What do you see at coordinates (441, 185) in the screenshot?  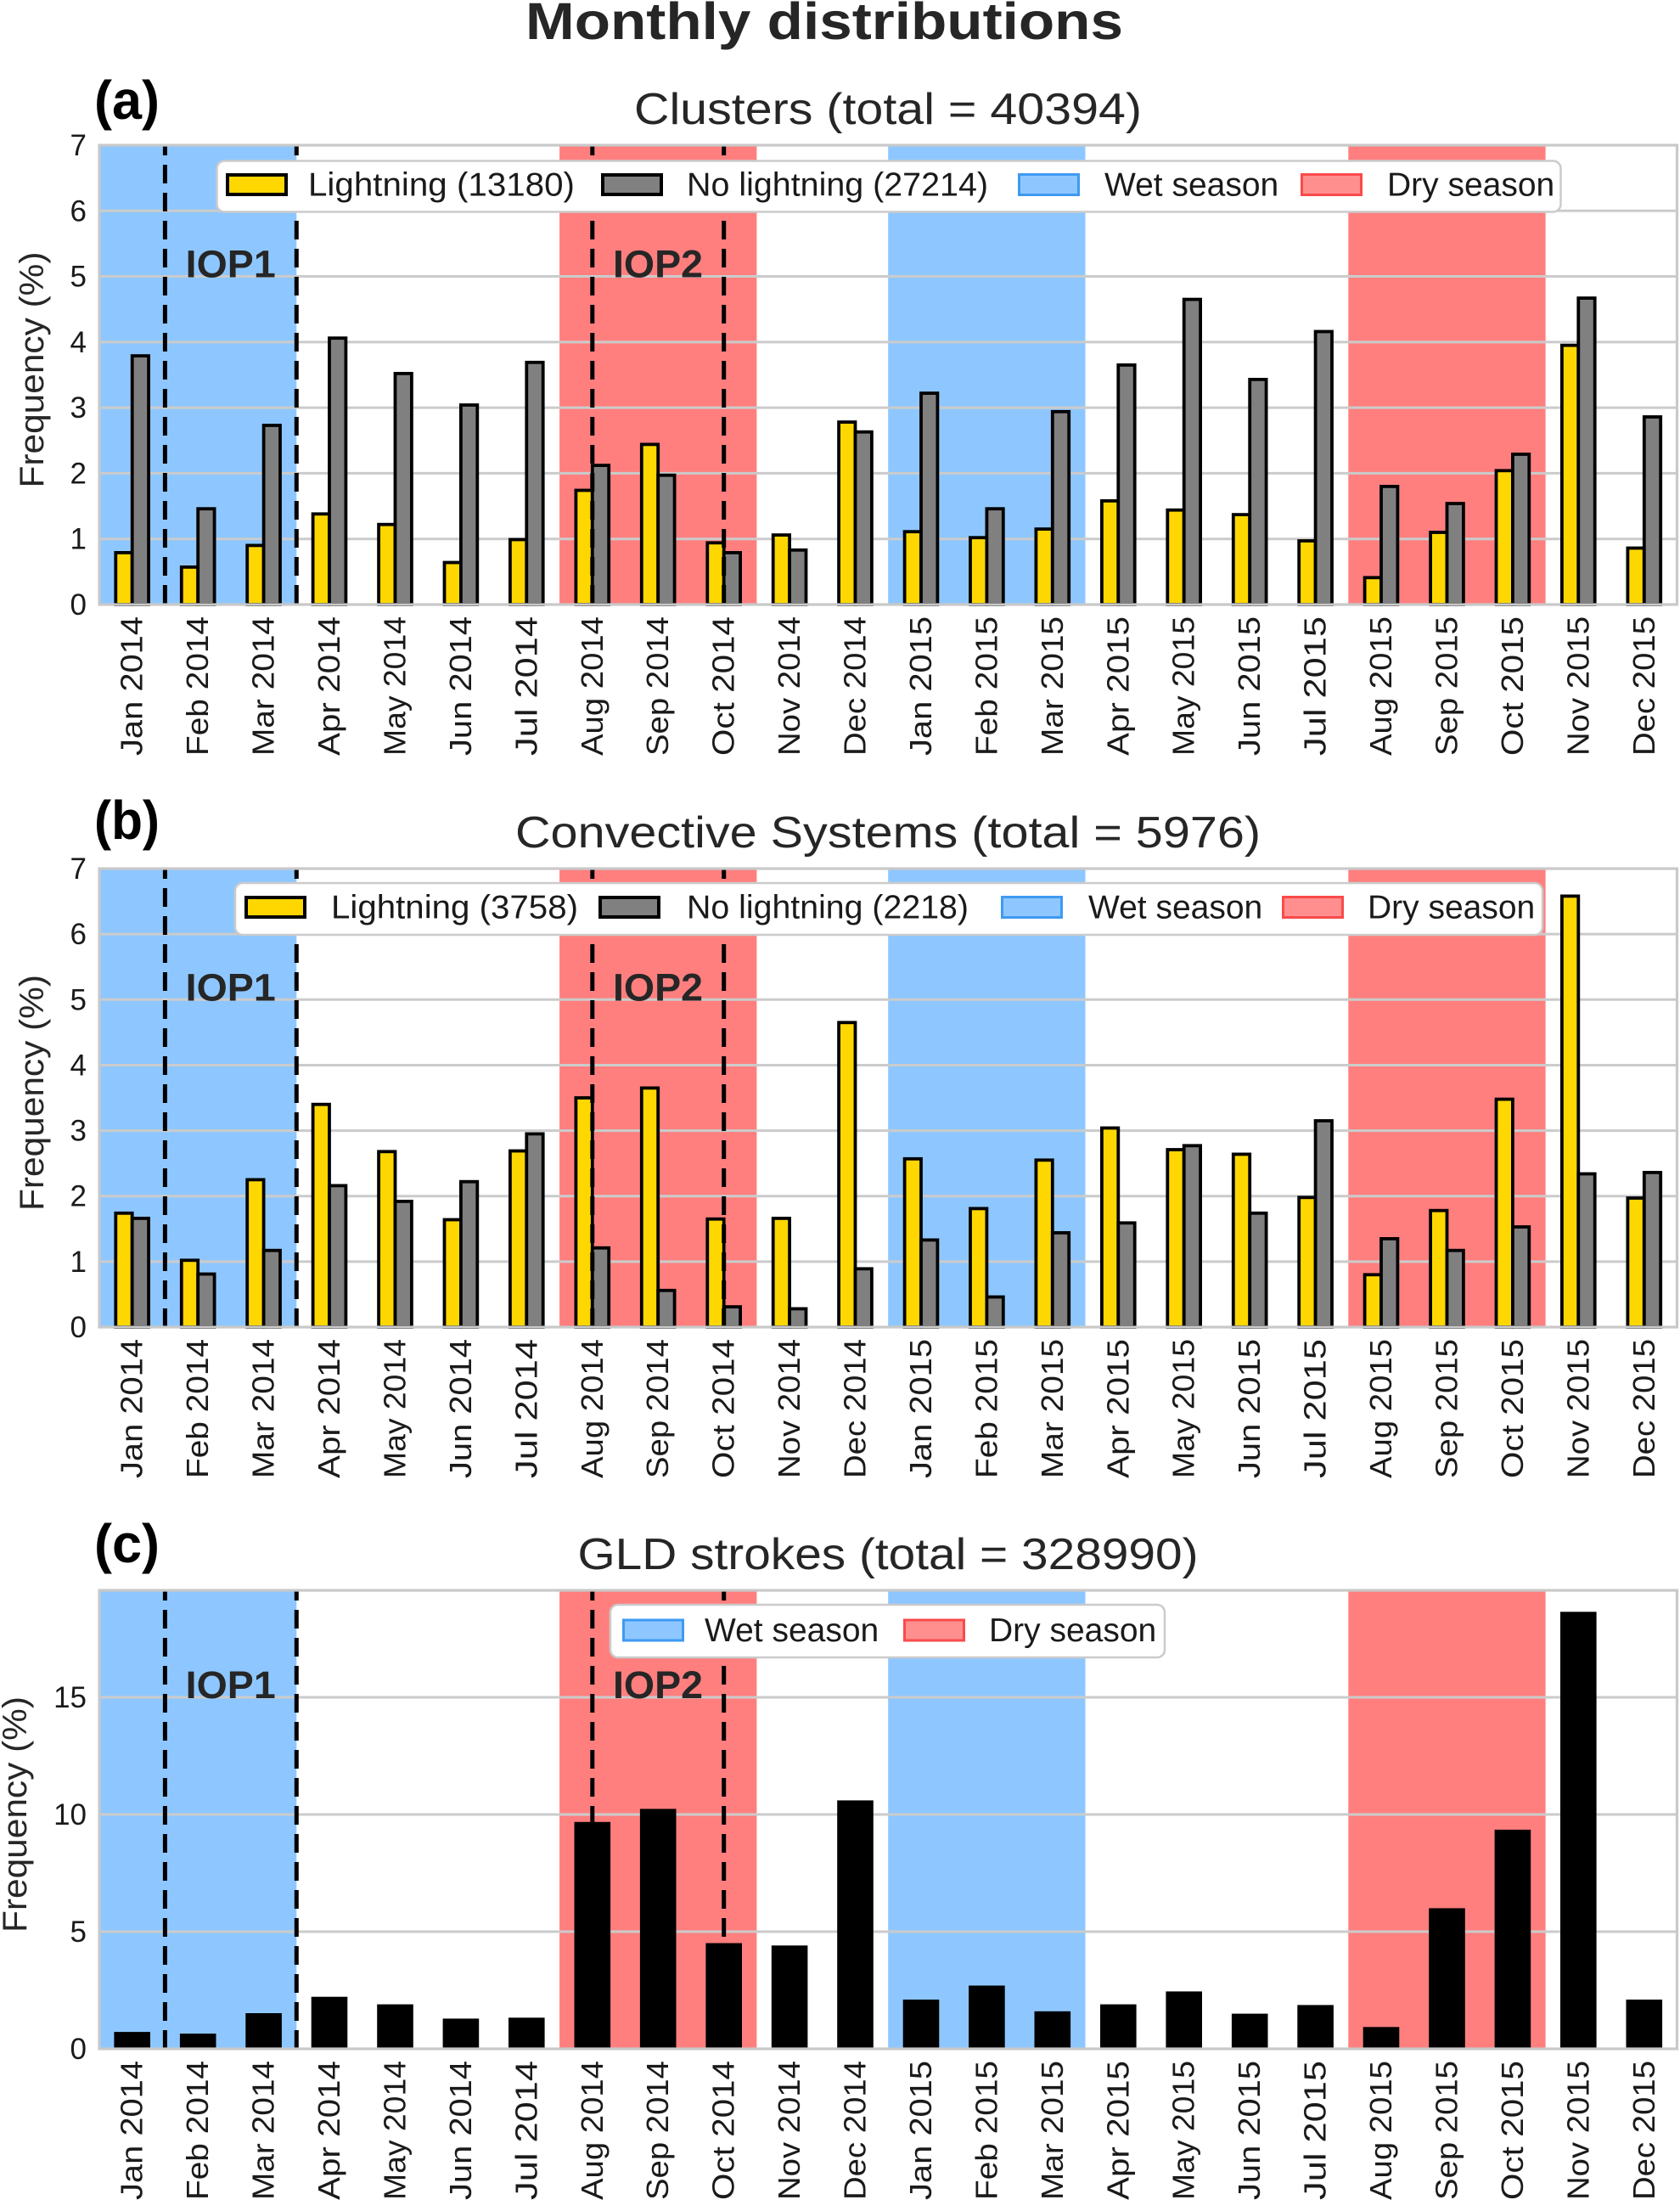 I see `svg-text: Lightning (13180)` at bounding box center [441, 185].